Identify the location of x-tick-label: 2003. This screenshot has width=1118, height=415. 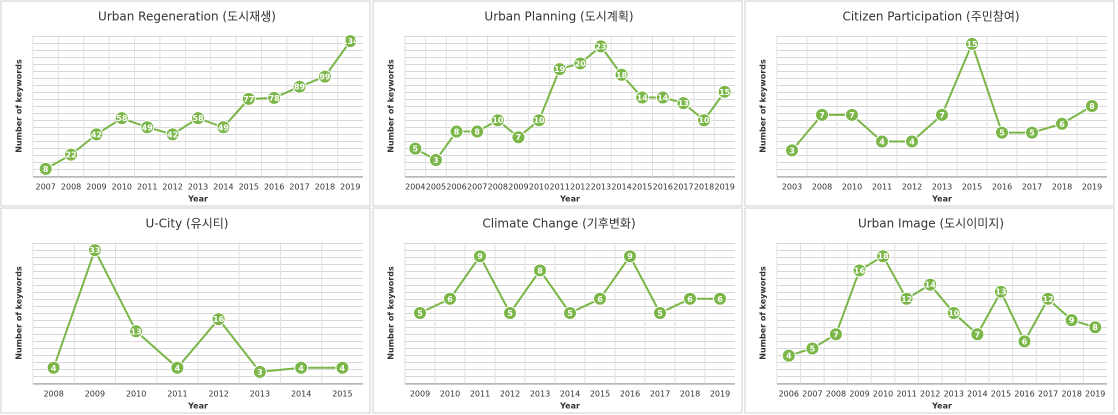
(792, 187).